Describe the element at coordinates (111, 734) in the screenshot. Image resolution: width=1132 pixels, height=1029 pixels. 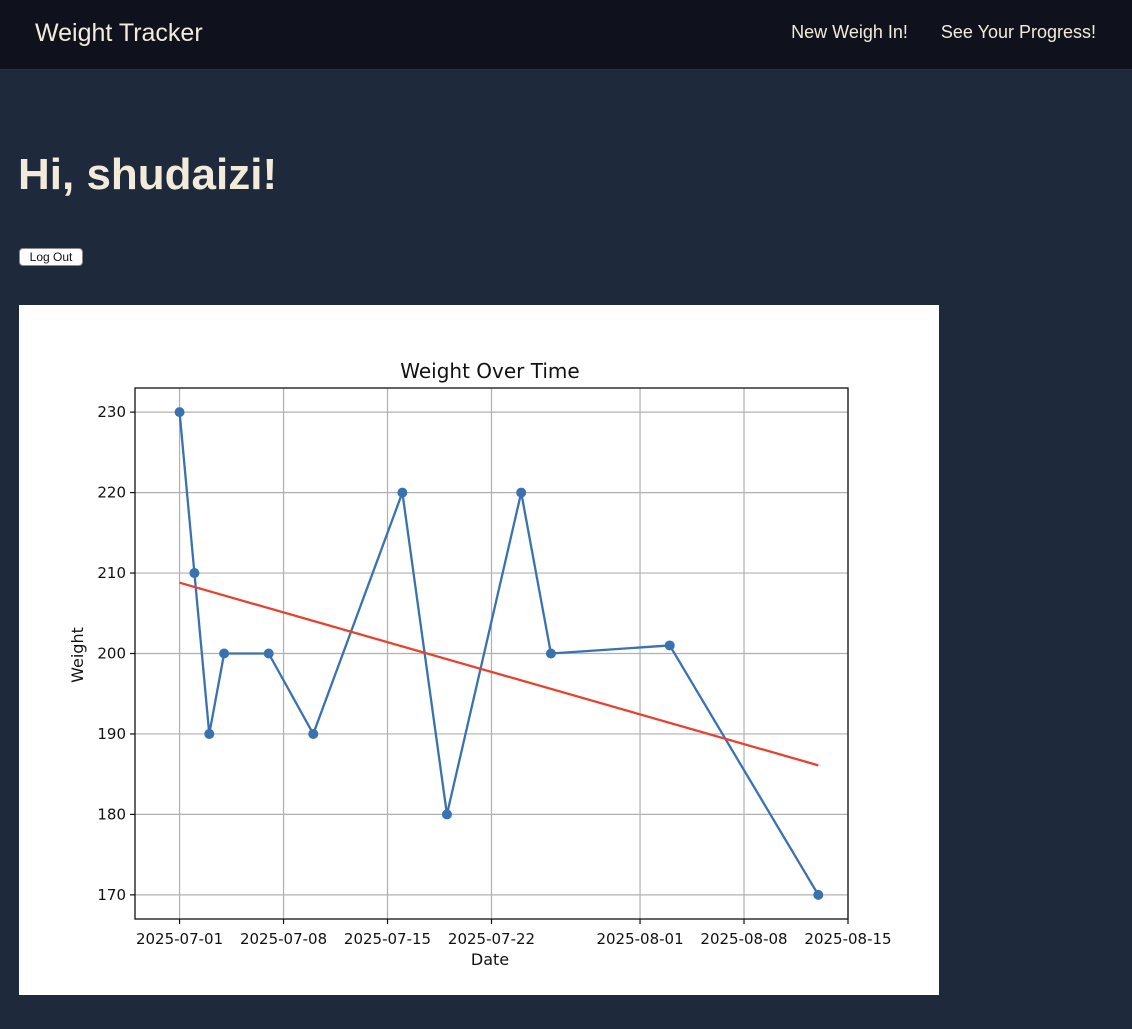
I see `y-tick-label: 190` at that location.